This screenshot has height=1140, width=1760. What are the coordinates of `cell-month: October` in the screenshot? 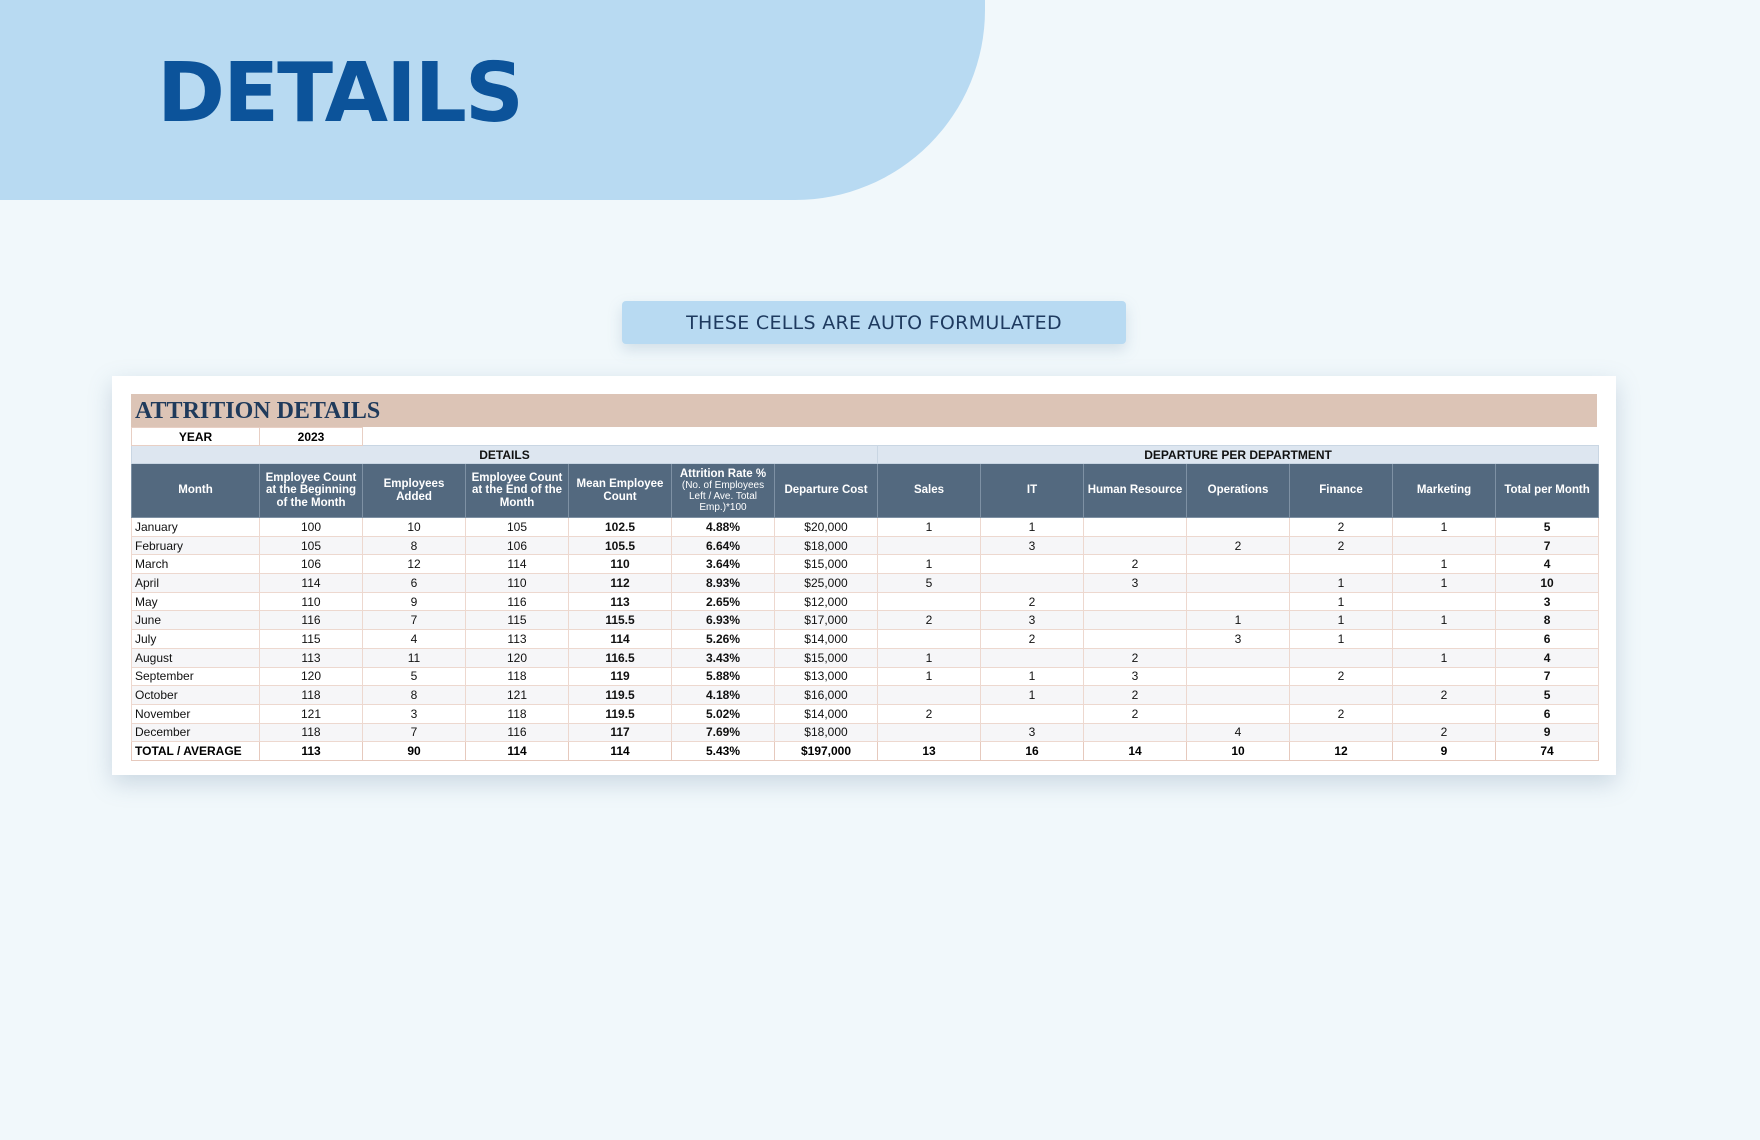 It's located at (195, 695).